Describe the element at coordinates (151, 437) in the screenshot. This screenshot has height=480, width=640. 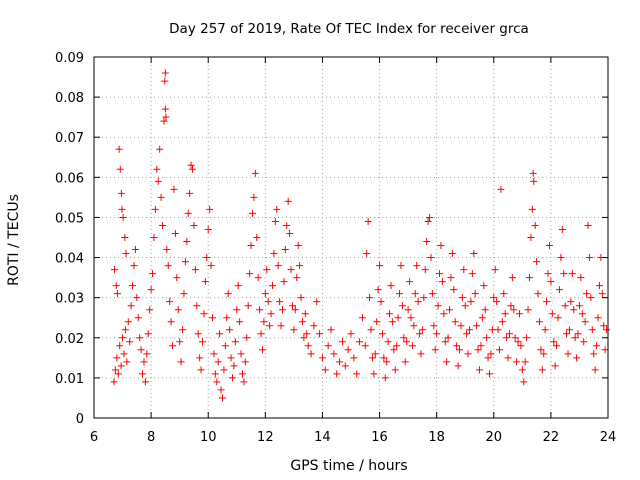
I see `x-tick-label: 8` at that location.